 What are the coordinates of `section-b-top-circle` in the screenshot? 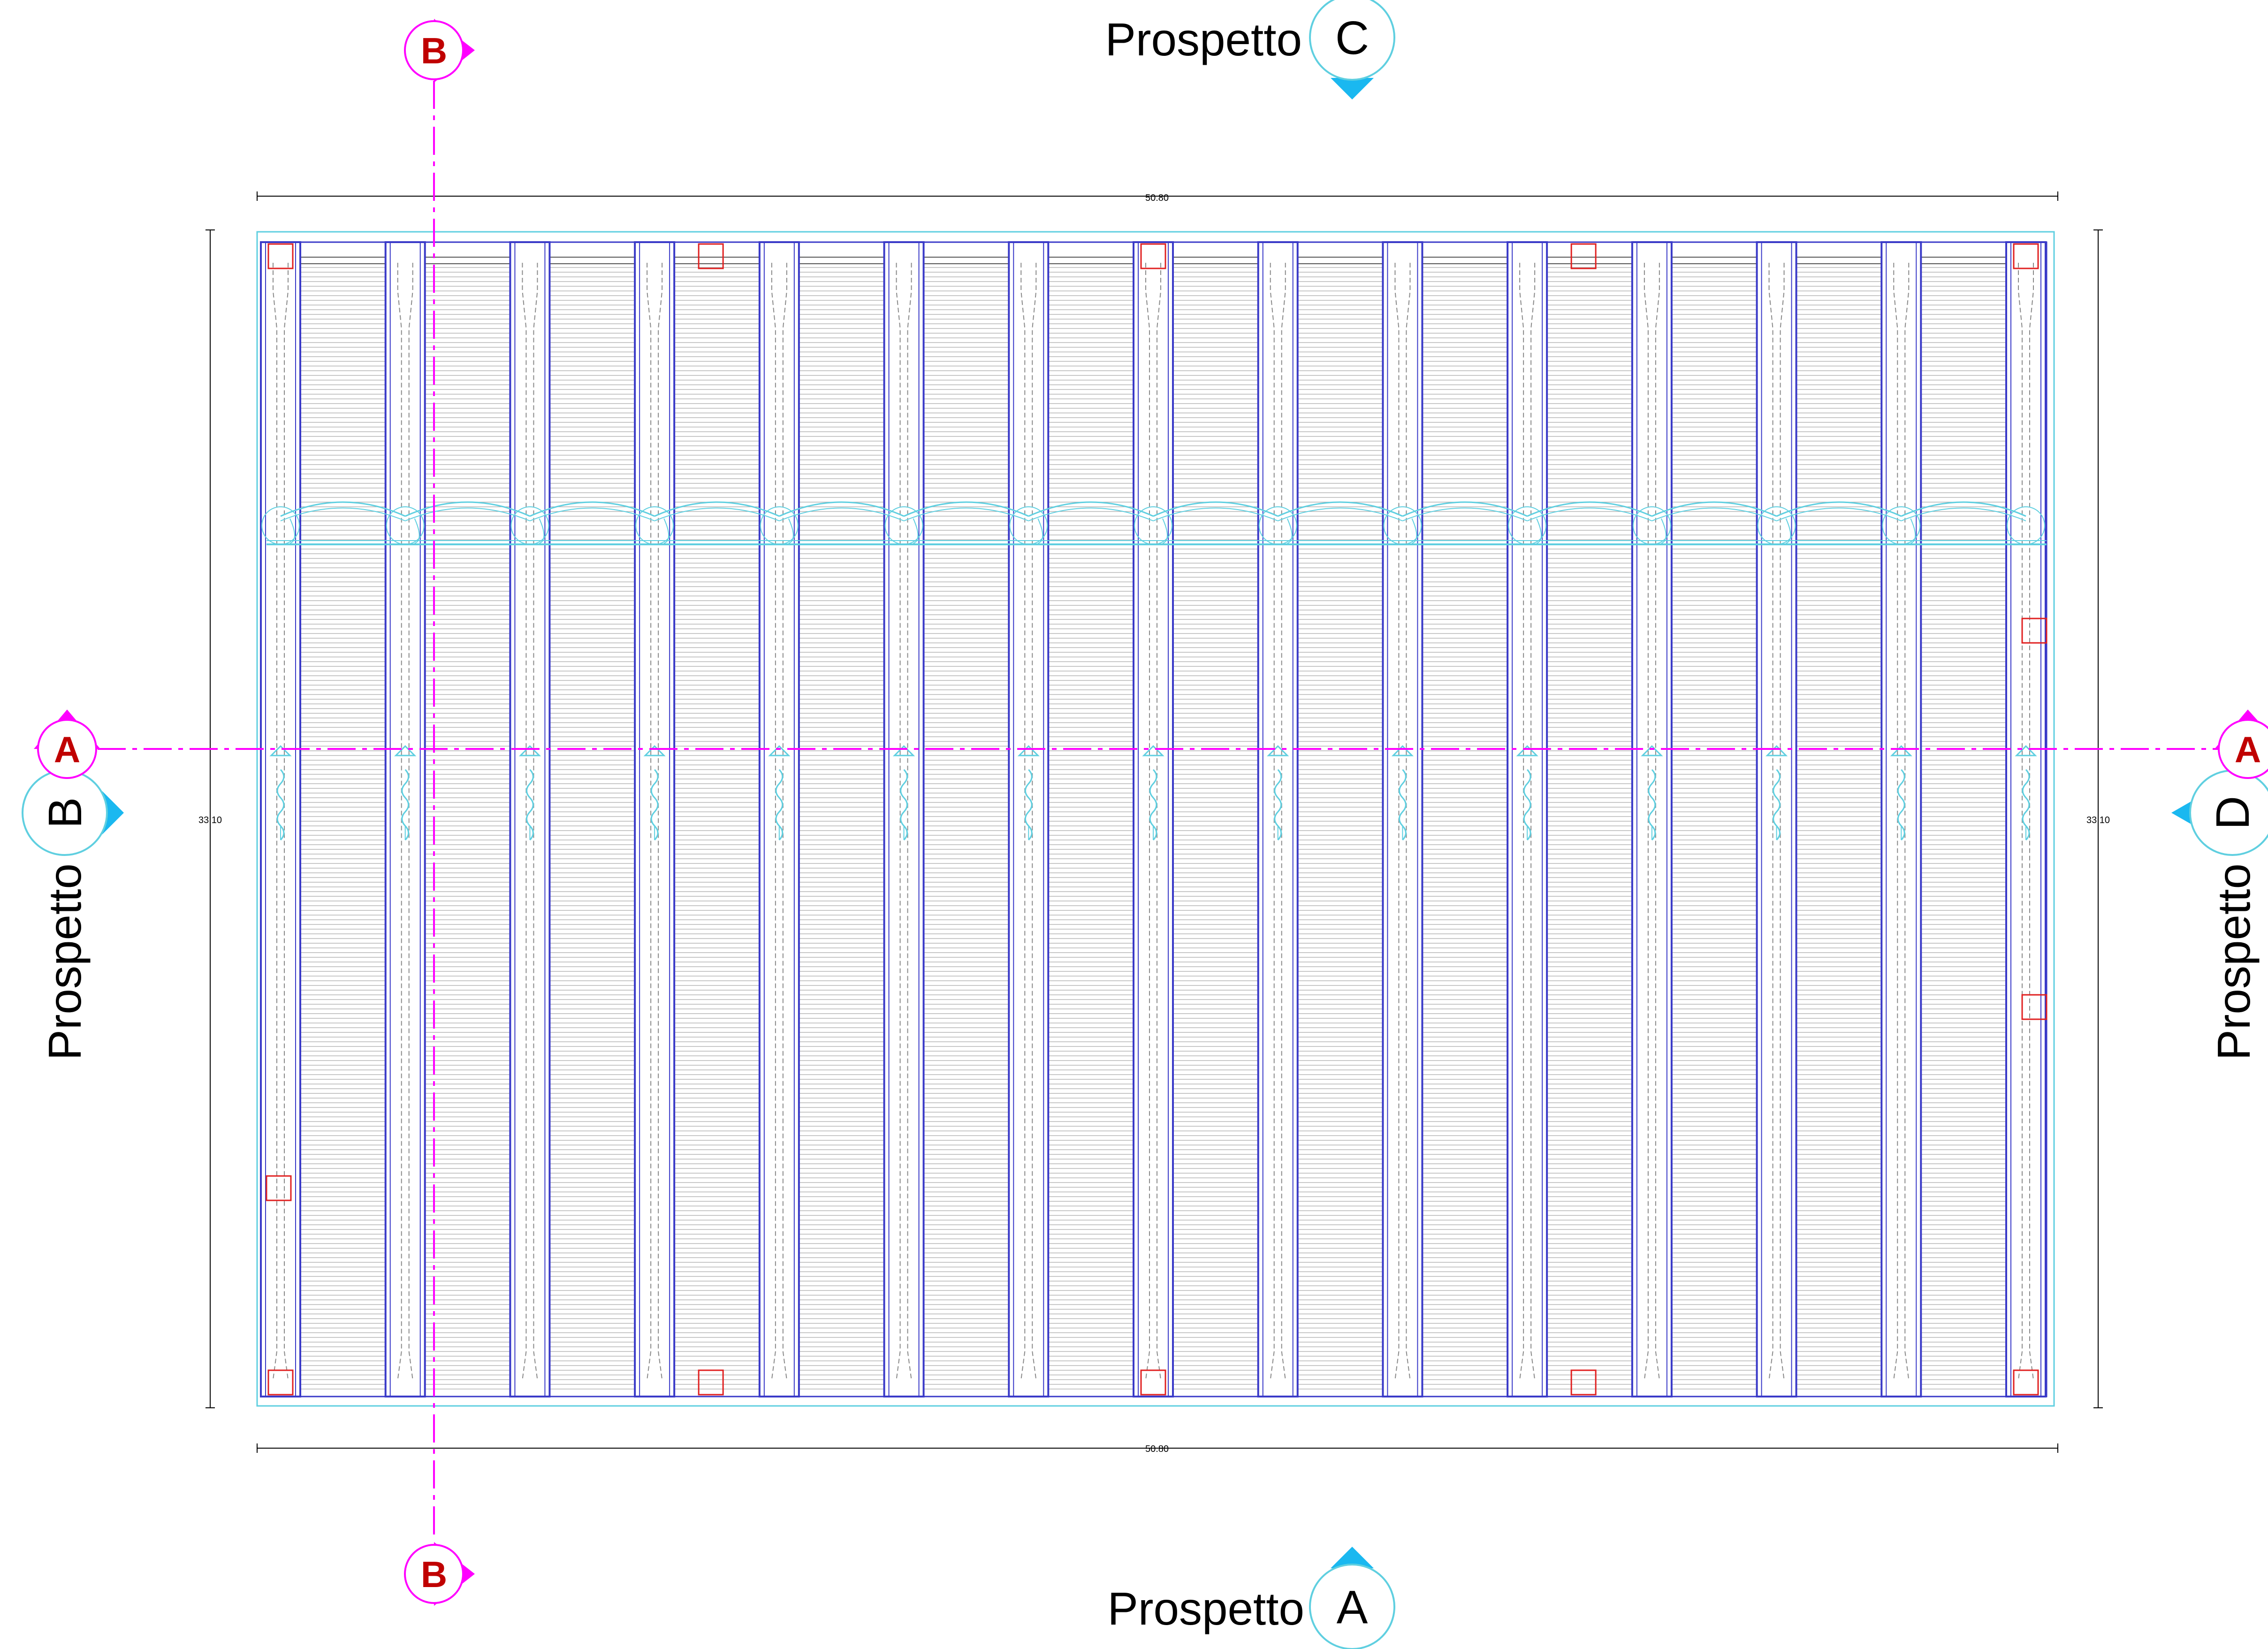 It's located at (434, 50).